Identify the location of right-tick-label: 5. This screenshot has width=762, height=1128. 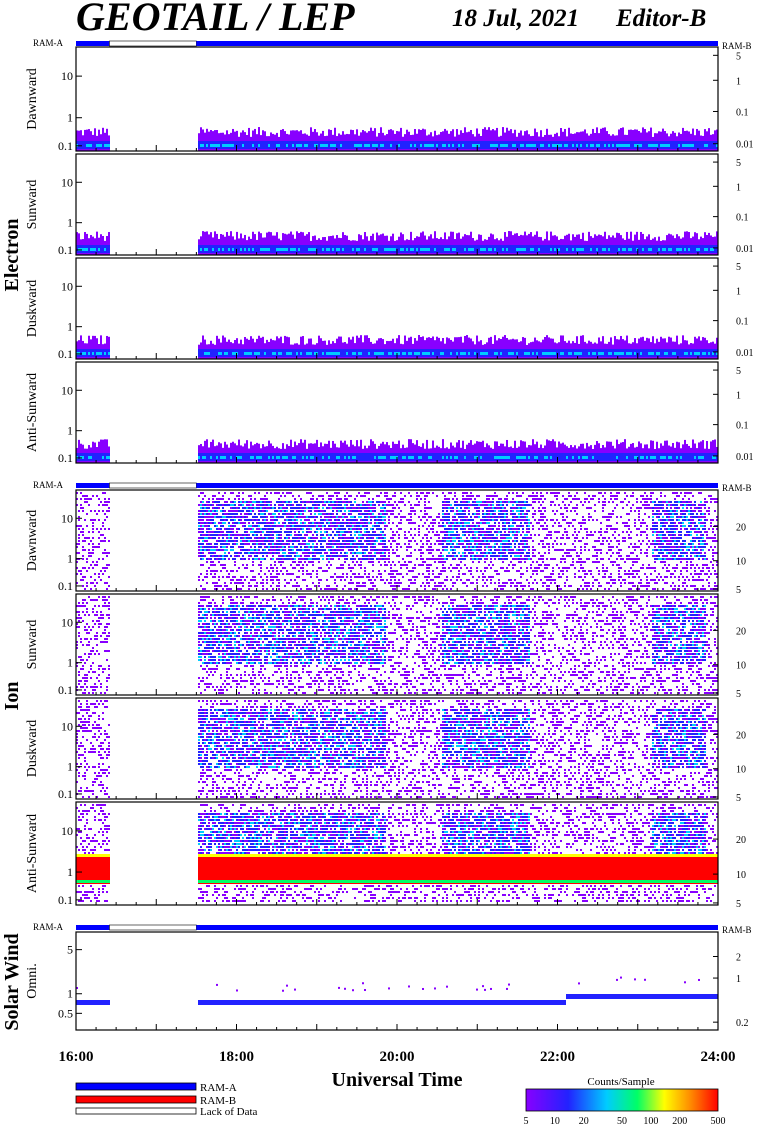
(738, 371).